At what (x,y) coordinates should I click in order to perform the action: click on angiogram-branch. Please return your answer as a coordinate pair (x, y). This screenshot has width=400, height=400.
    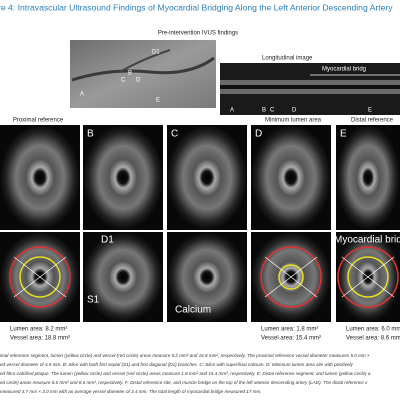
    Looking at the image, I should click on (145, 61).